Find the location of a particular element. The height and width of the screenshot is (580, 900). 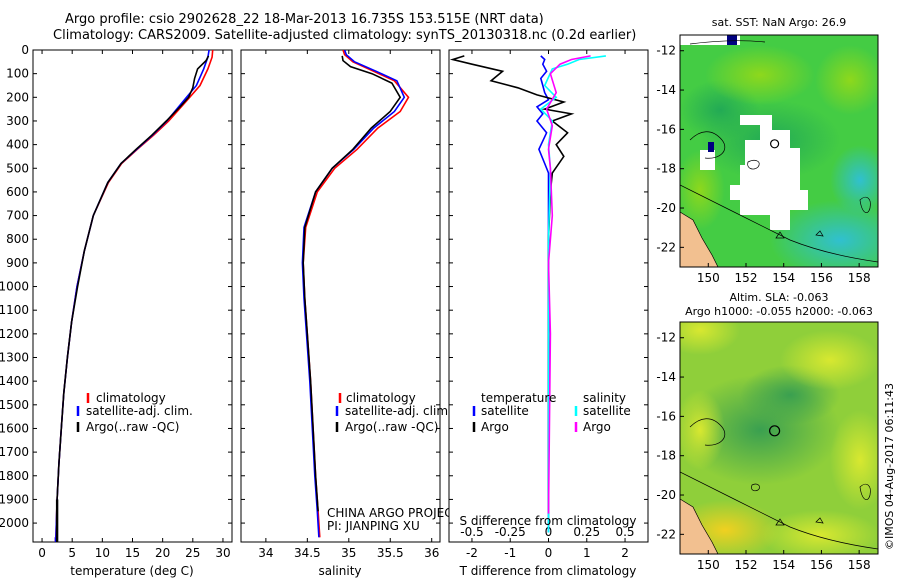

legend-s-argo-label: Argo is located at coordinates (597, 427).